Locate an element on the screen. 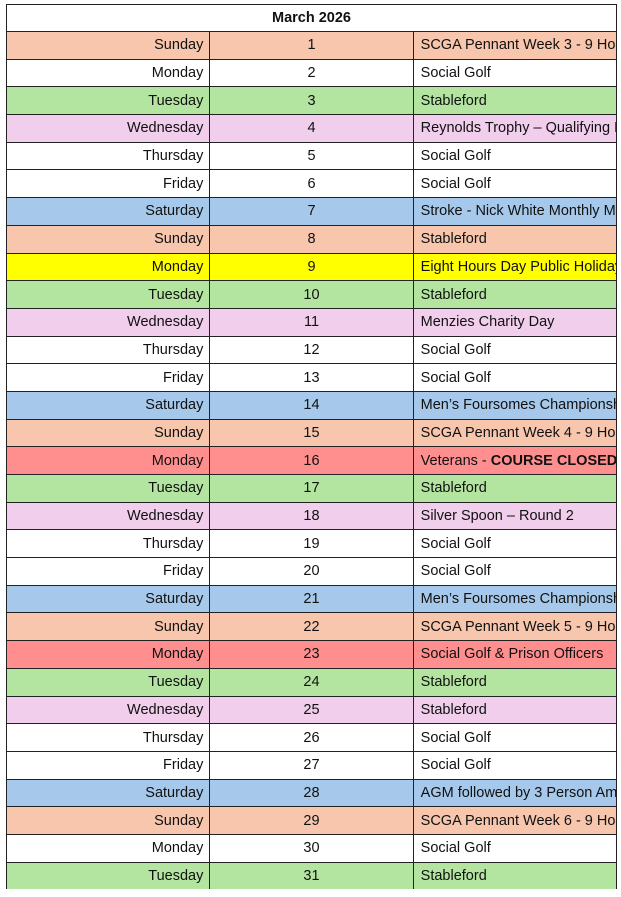 This screenshot has height=897, width=621. date-cell-text: 31 is located at coordinates (311, 875).